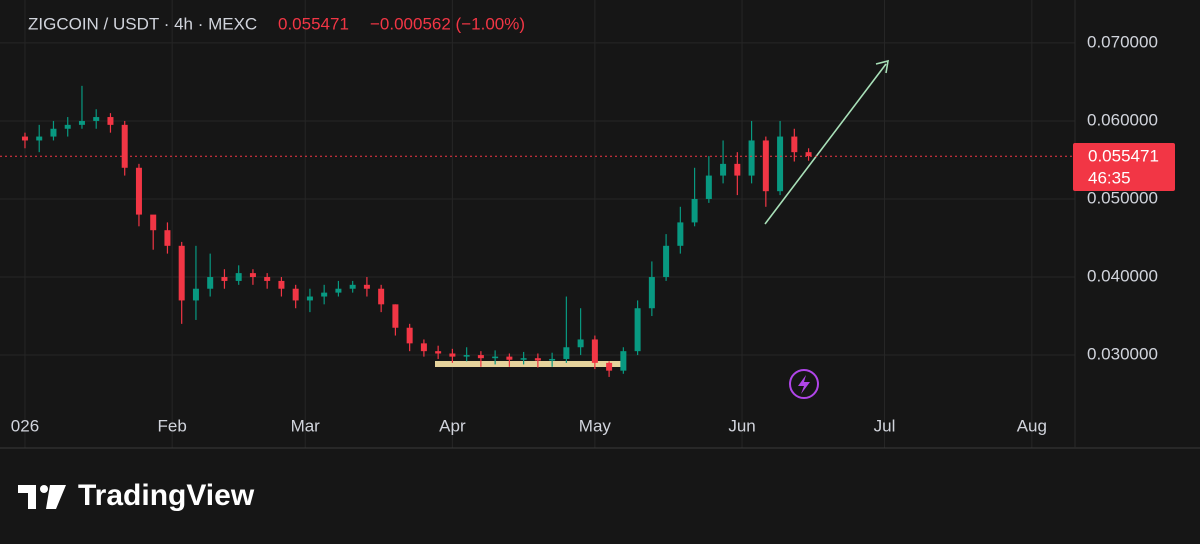 Image resolution: width=1200 pixels, height=544 pixels. I want to click on price-label-value: 0.055471, so click(1123, 155).